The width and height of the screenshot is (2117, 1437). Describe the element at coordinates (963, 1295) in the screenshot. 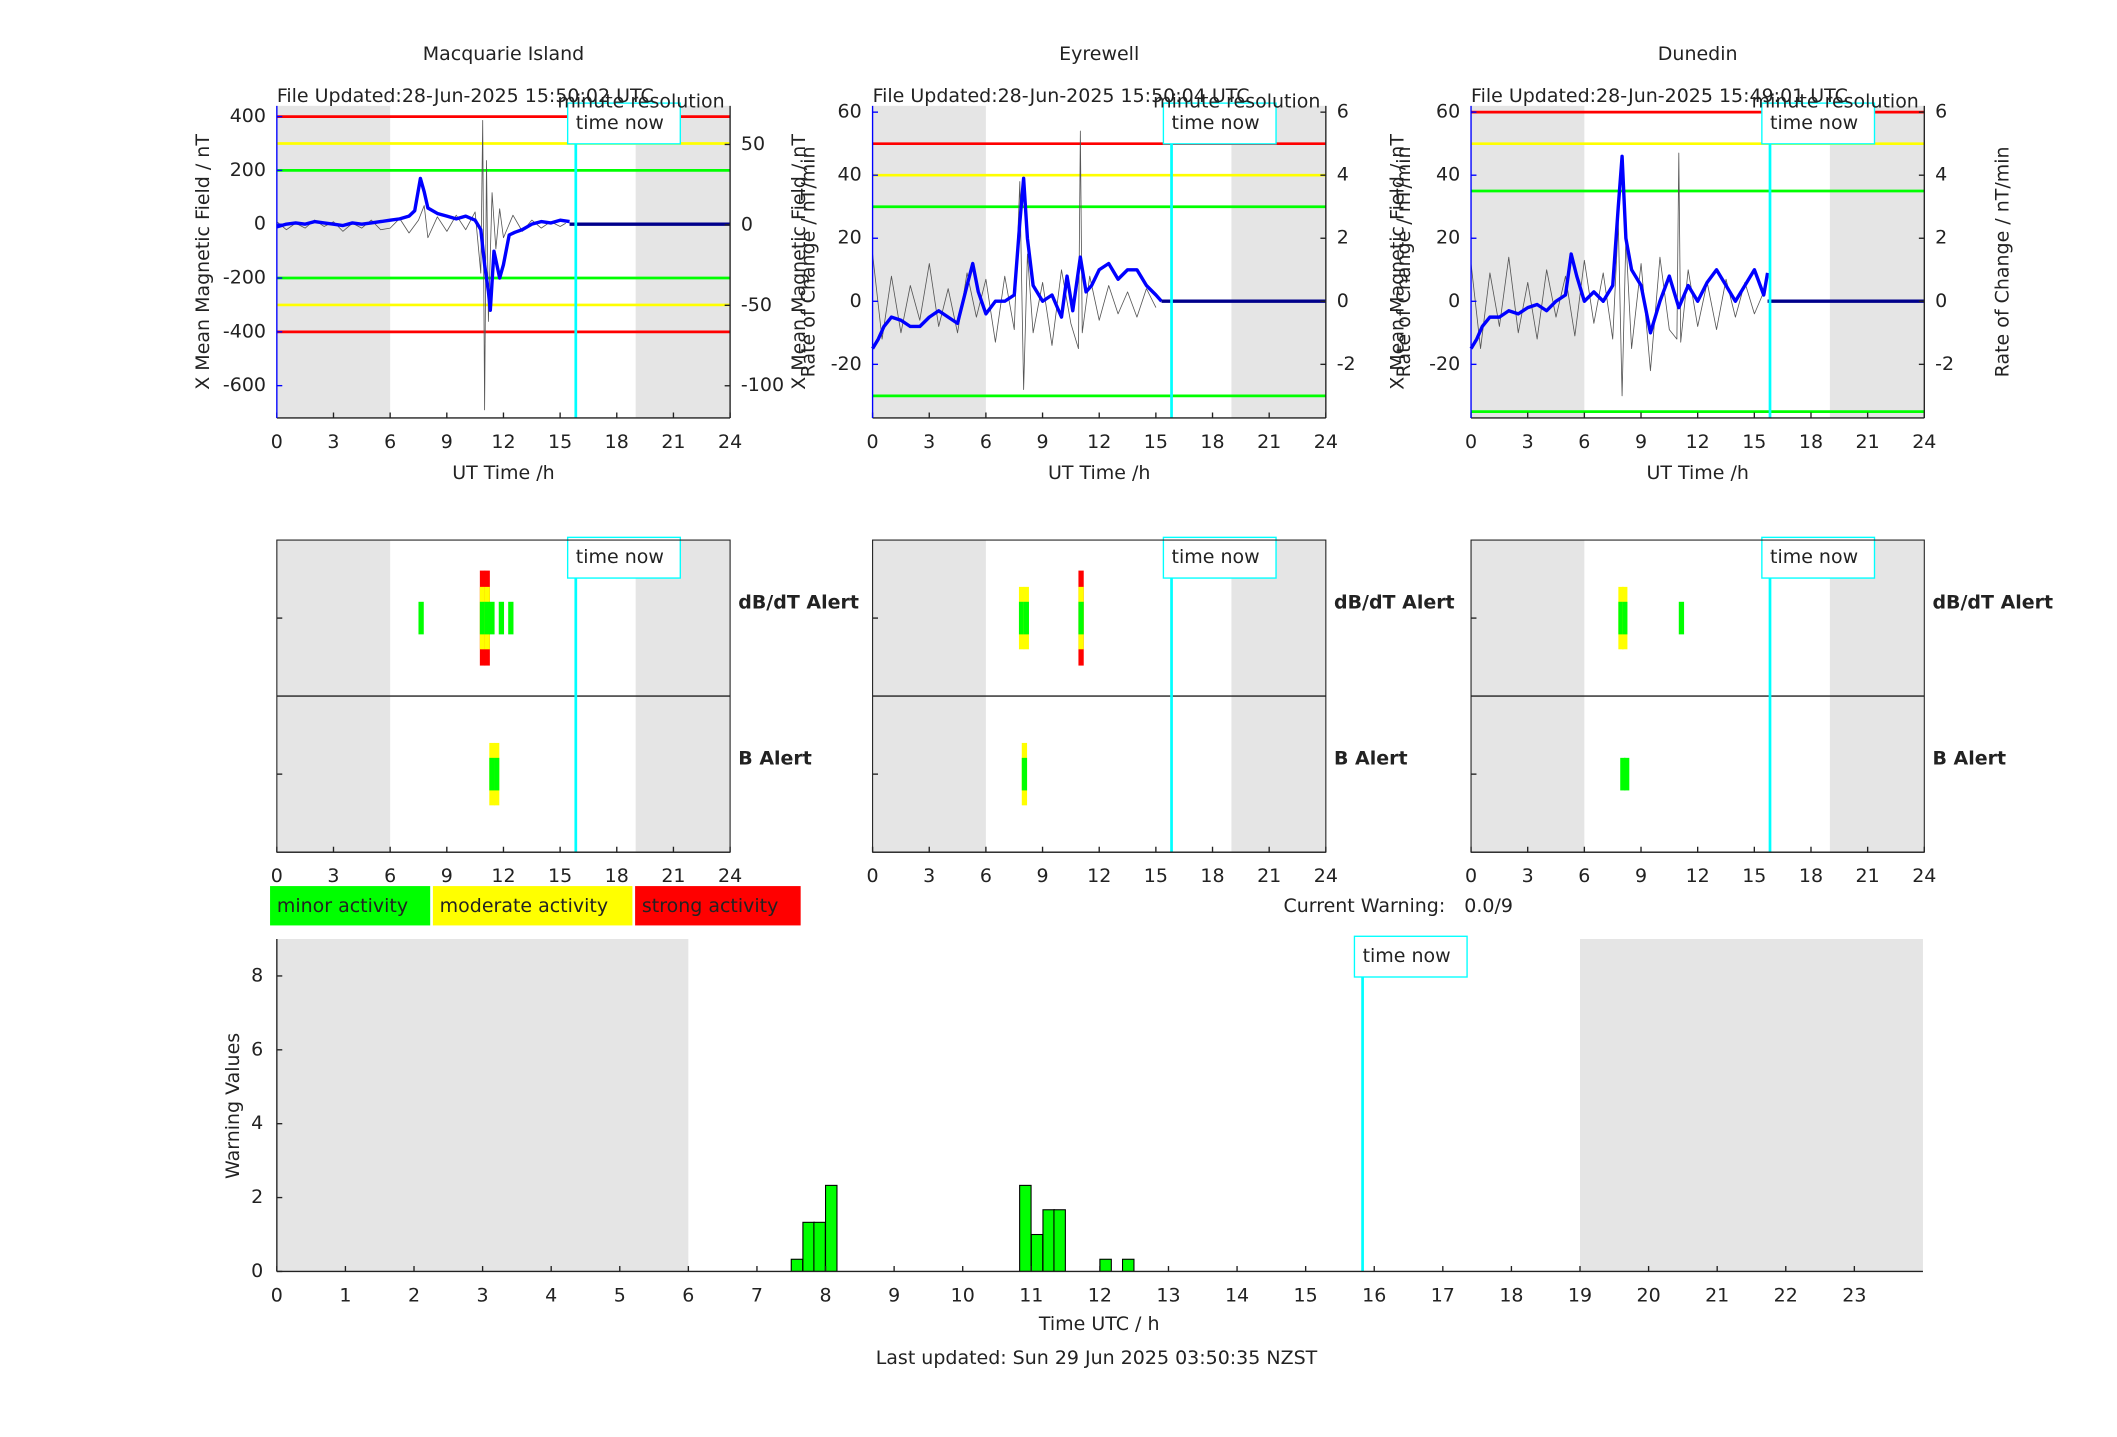

I see `x-tick-label: 10` at that location.